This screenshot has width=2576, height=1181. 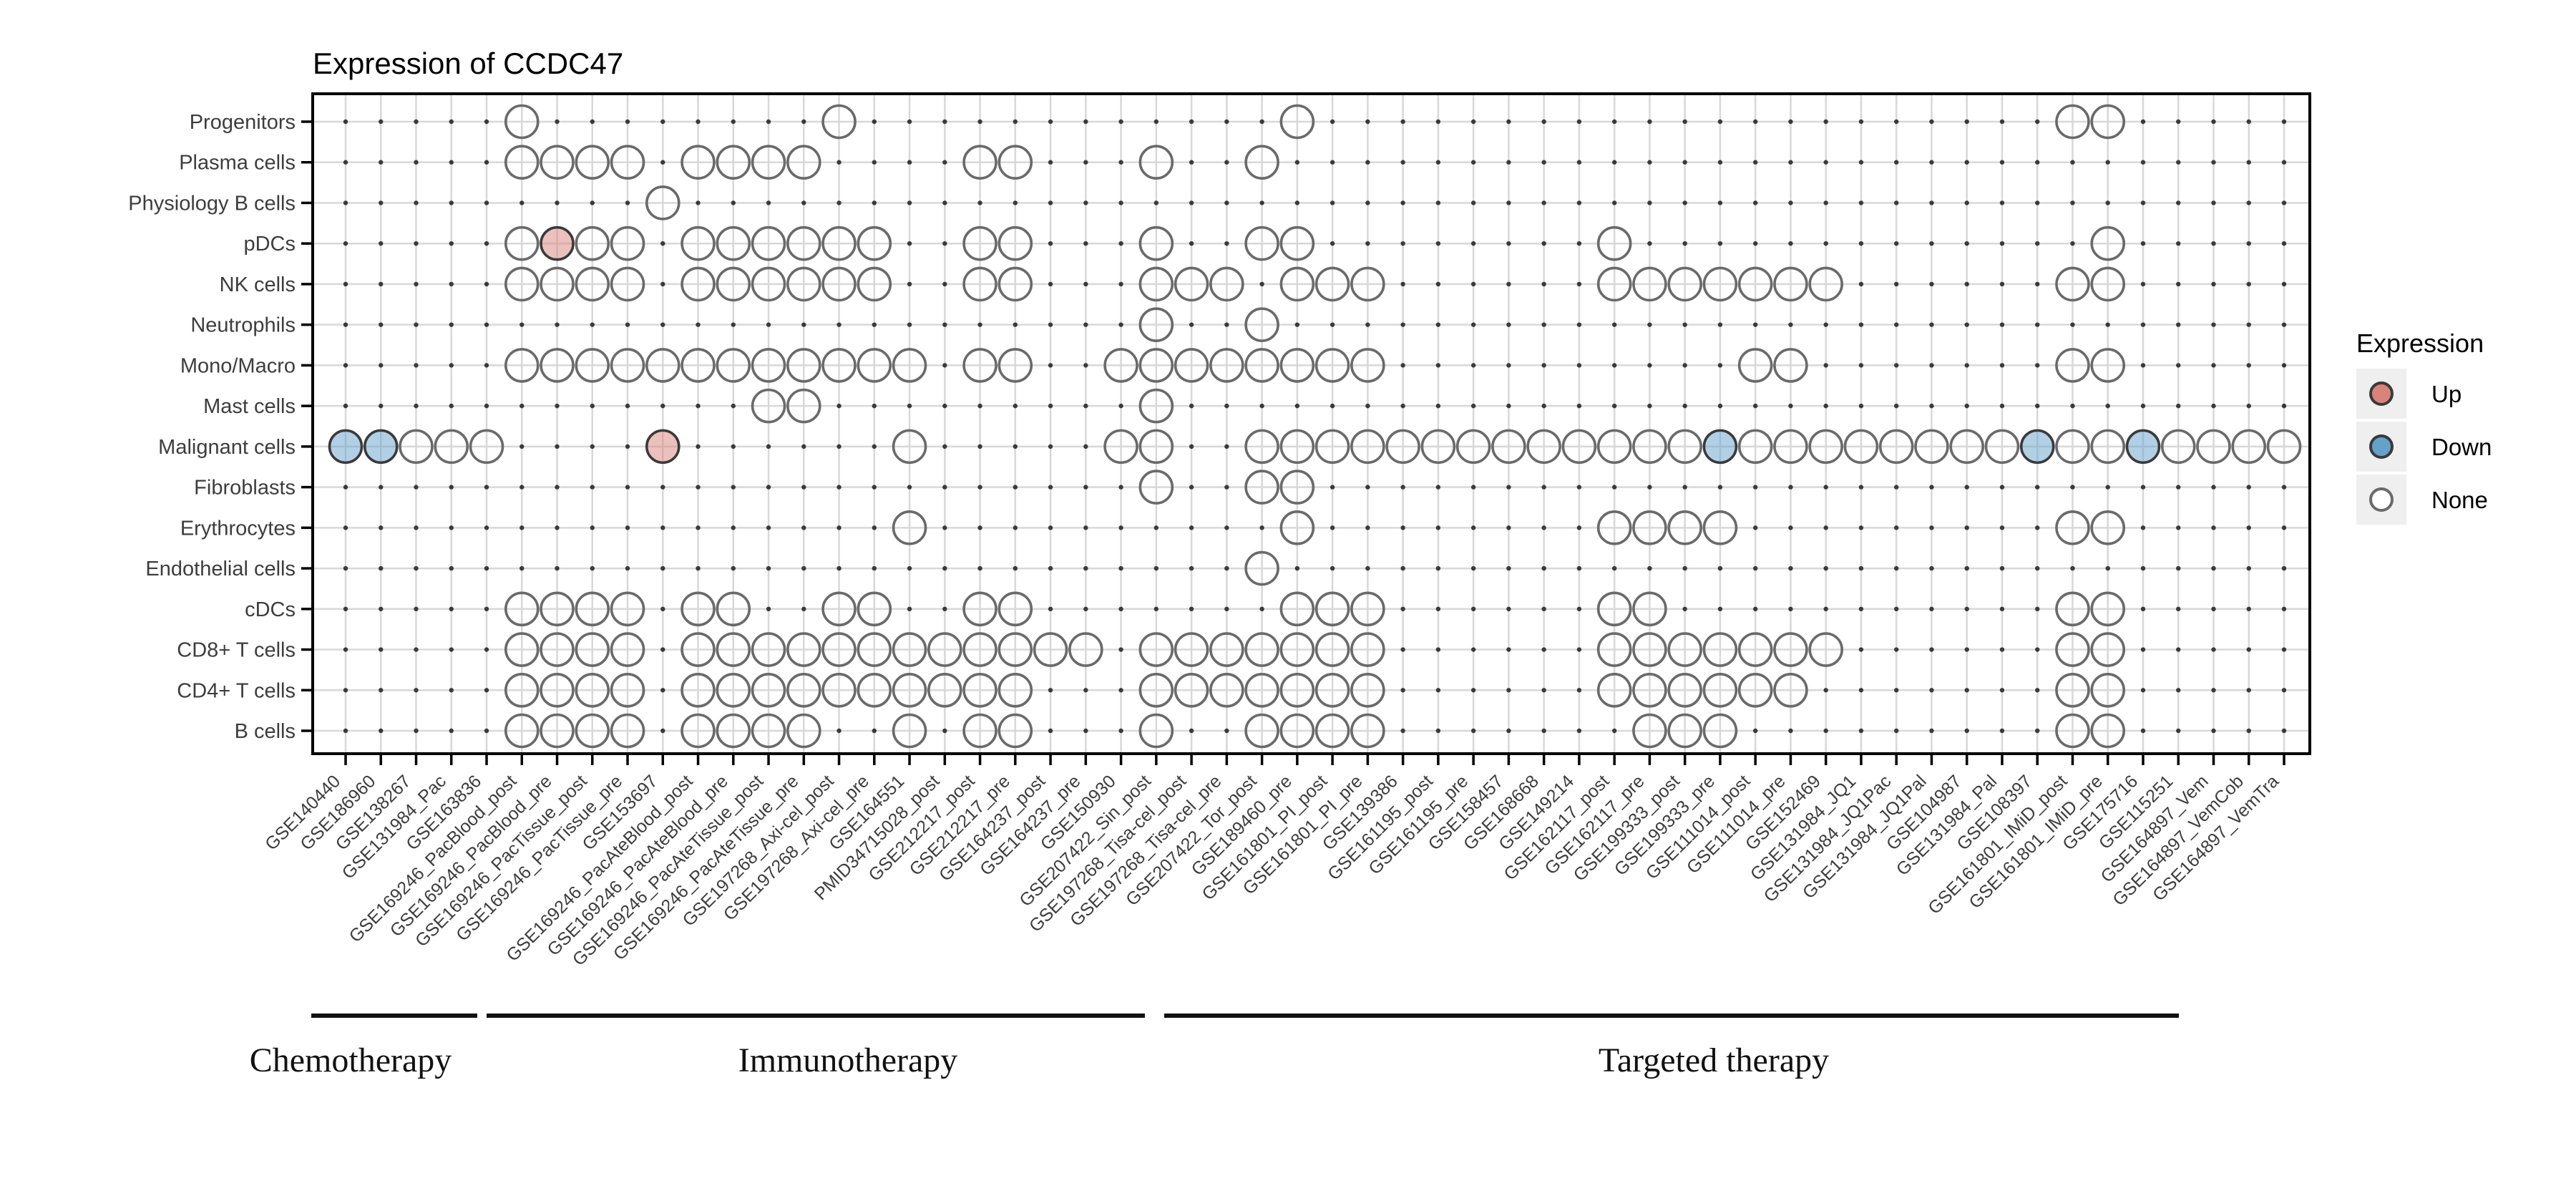 I want to click on y-axis-label: Malignant cells, so click(x=227, y=447).